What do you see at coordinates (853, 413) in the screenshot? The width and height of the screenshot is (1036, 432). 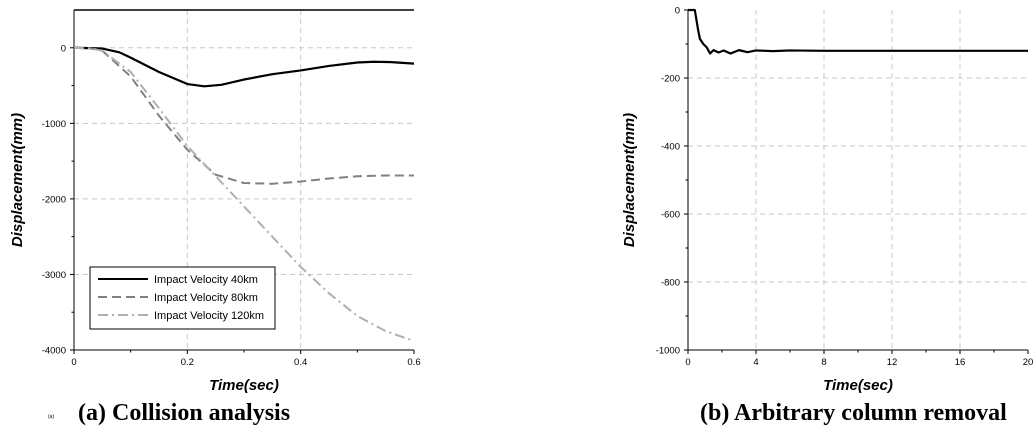 I see `caption-b: (b) Arbitrary column removal` at bounding box center [853, 413].